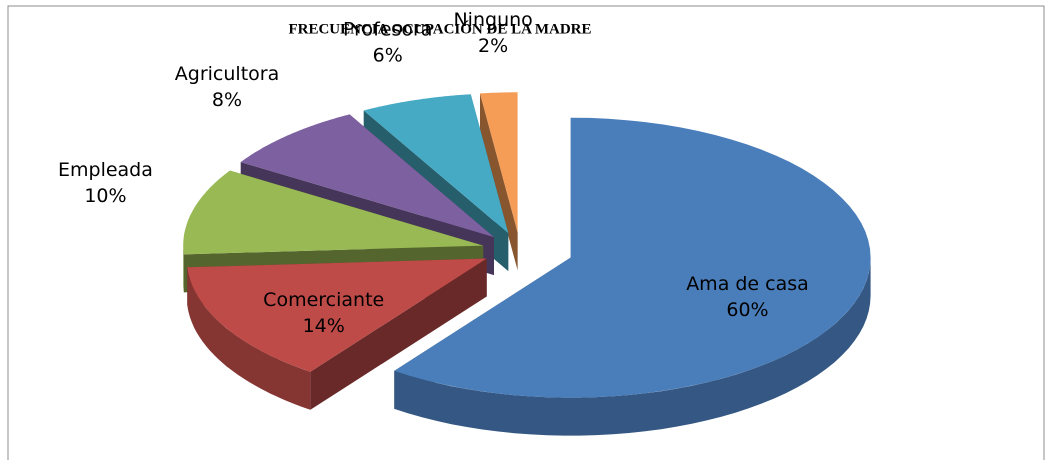 The image size is (1054, 460). Describe the element at coordinates (439, 28) in the screenshot. I see `chart-title: FRECUENCIA OCUPACIÓN DE LA MADRE` at that location.